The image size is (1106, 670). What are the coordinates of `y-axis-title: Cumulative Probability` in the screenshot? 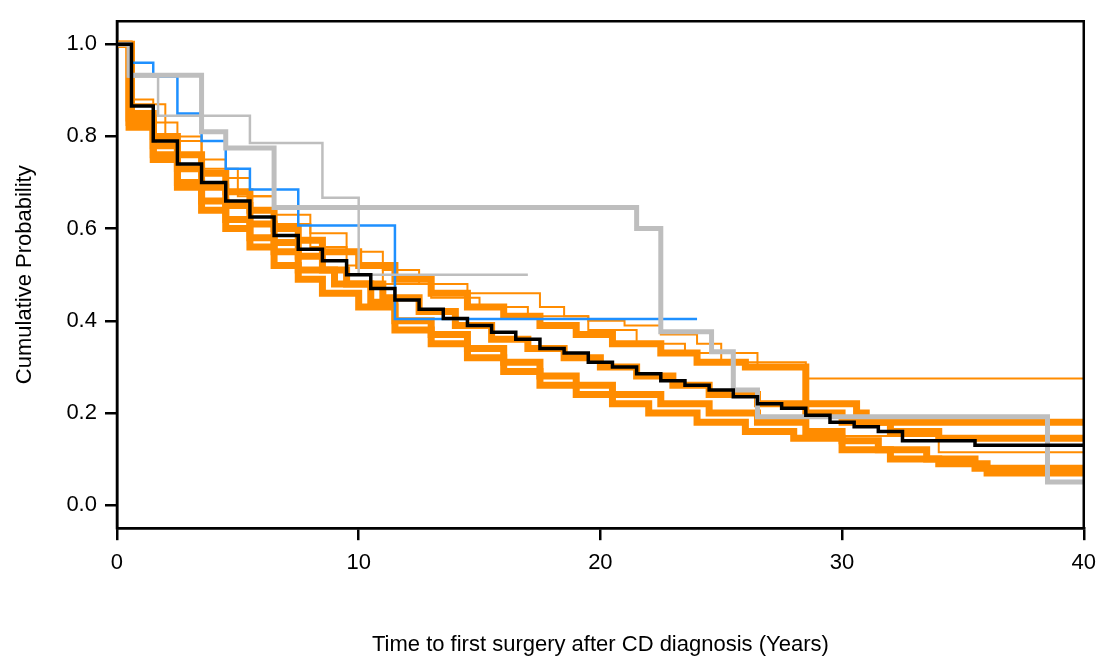 It's located at (24, 275).